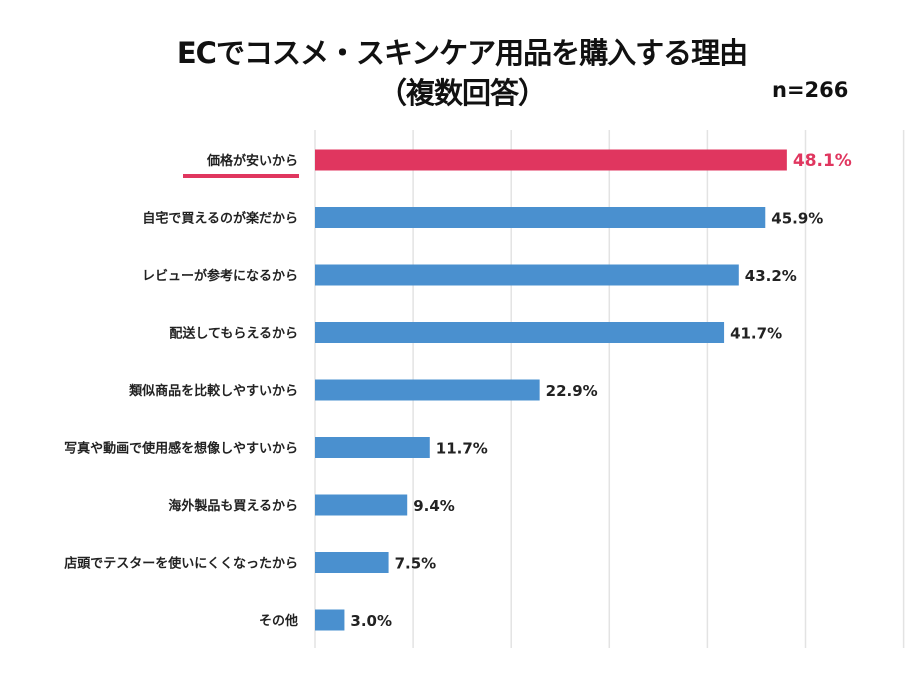  Describe the element at coordinates (416, 564) in the screenshot. I see `data-label: 7.5%` at that location.